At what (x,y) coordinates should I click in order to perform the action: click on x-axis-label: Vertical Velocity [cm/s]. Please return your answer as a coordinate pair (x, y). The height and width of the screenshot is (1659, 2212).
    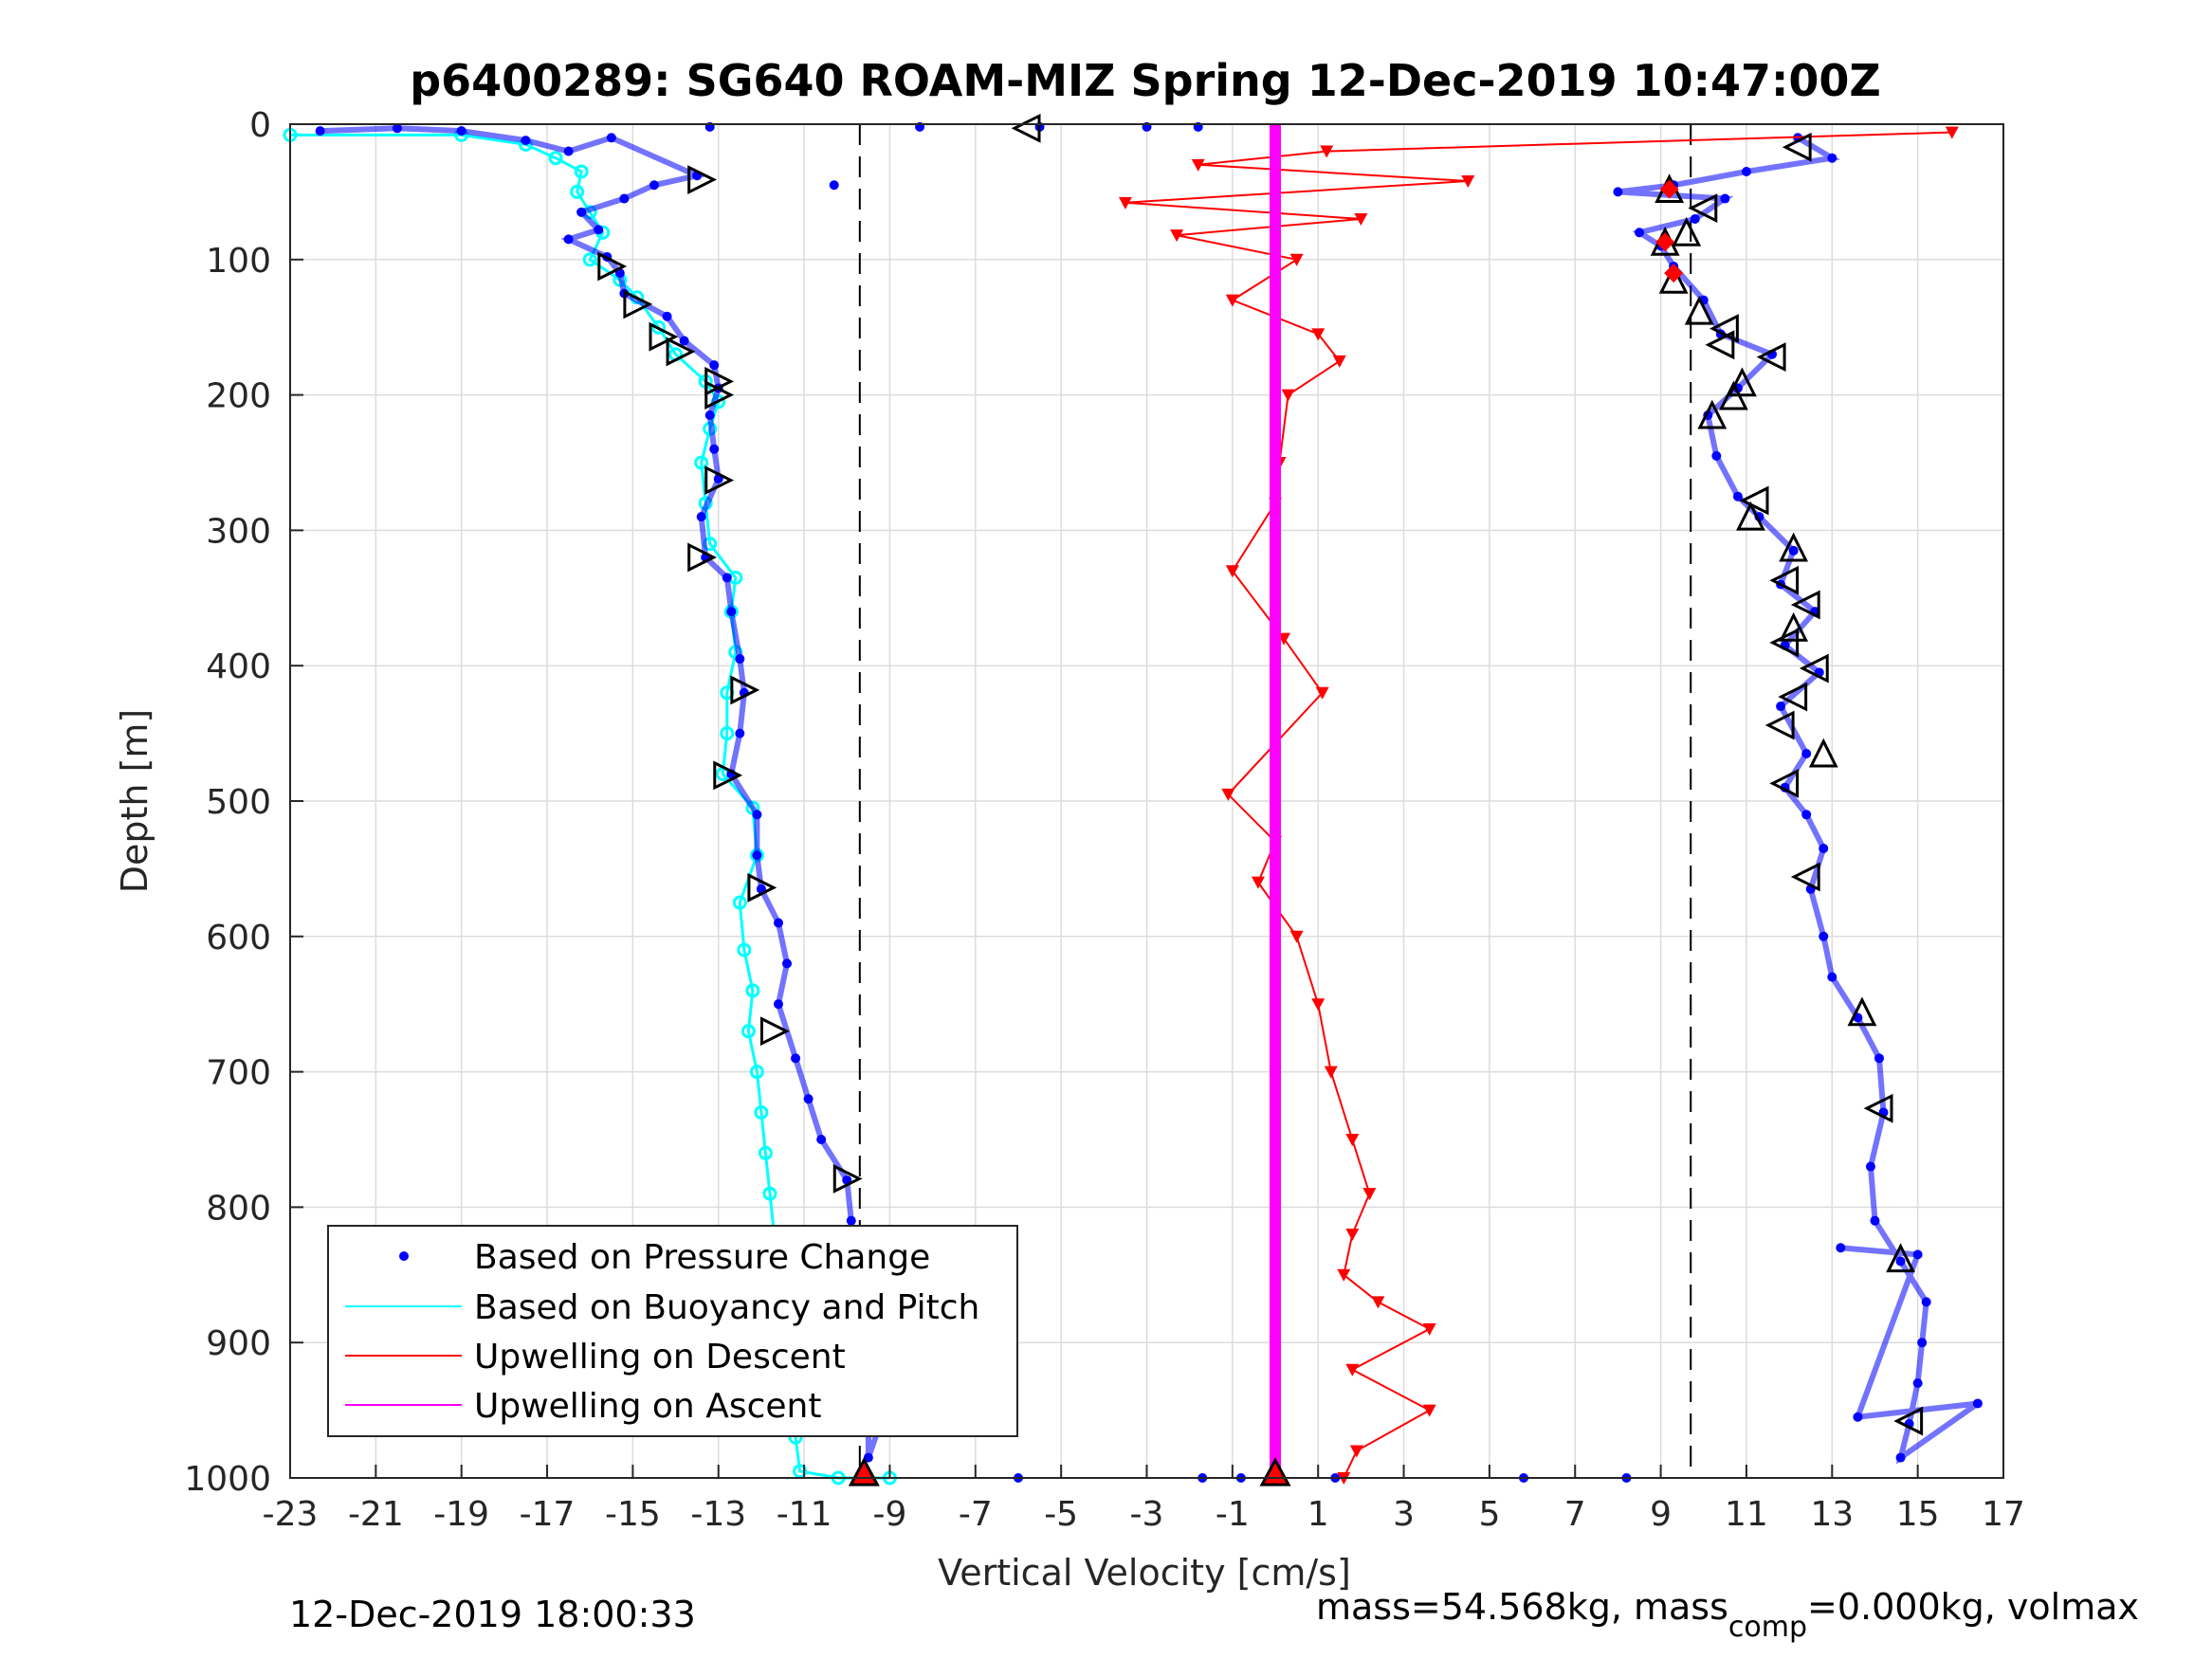
    Looking at the image, I should click on (1144, 1573).